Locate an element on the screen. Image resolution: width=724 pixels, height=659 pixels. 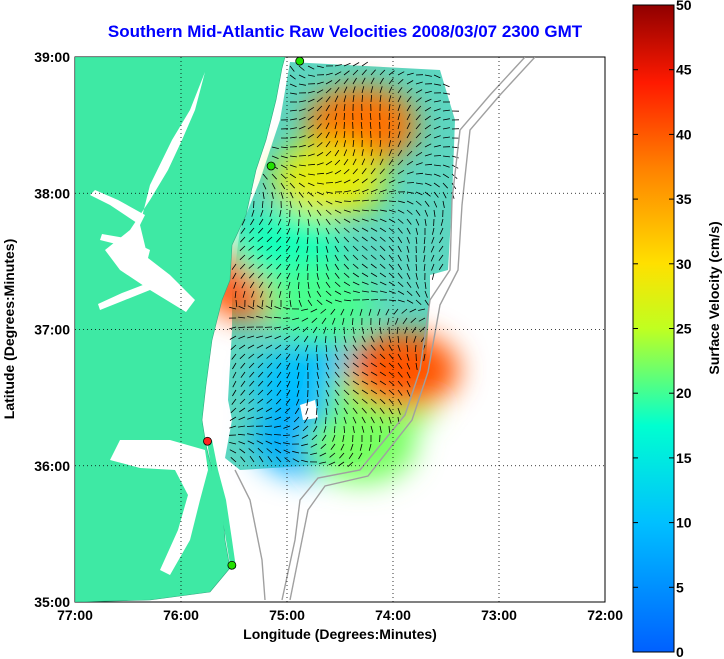
river-rappahannock is located at coordinates (125, 246).